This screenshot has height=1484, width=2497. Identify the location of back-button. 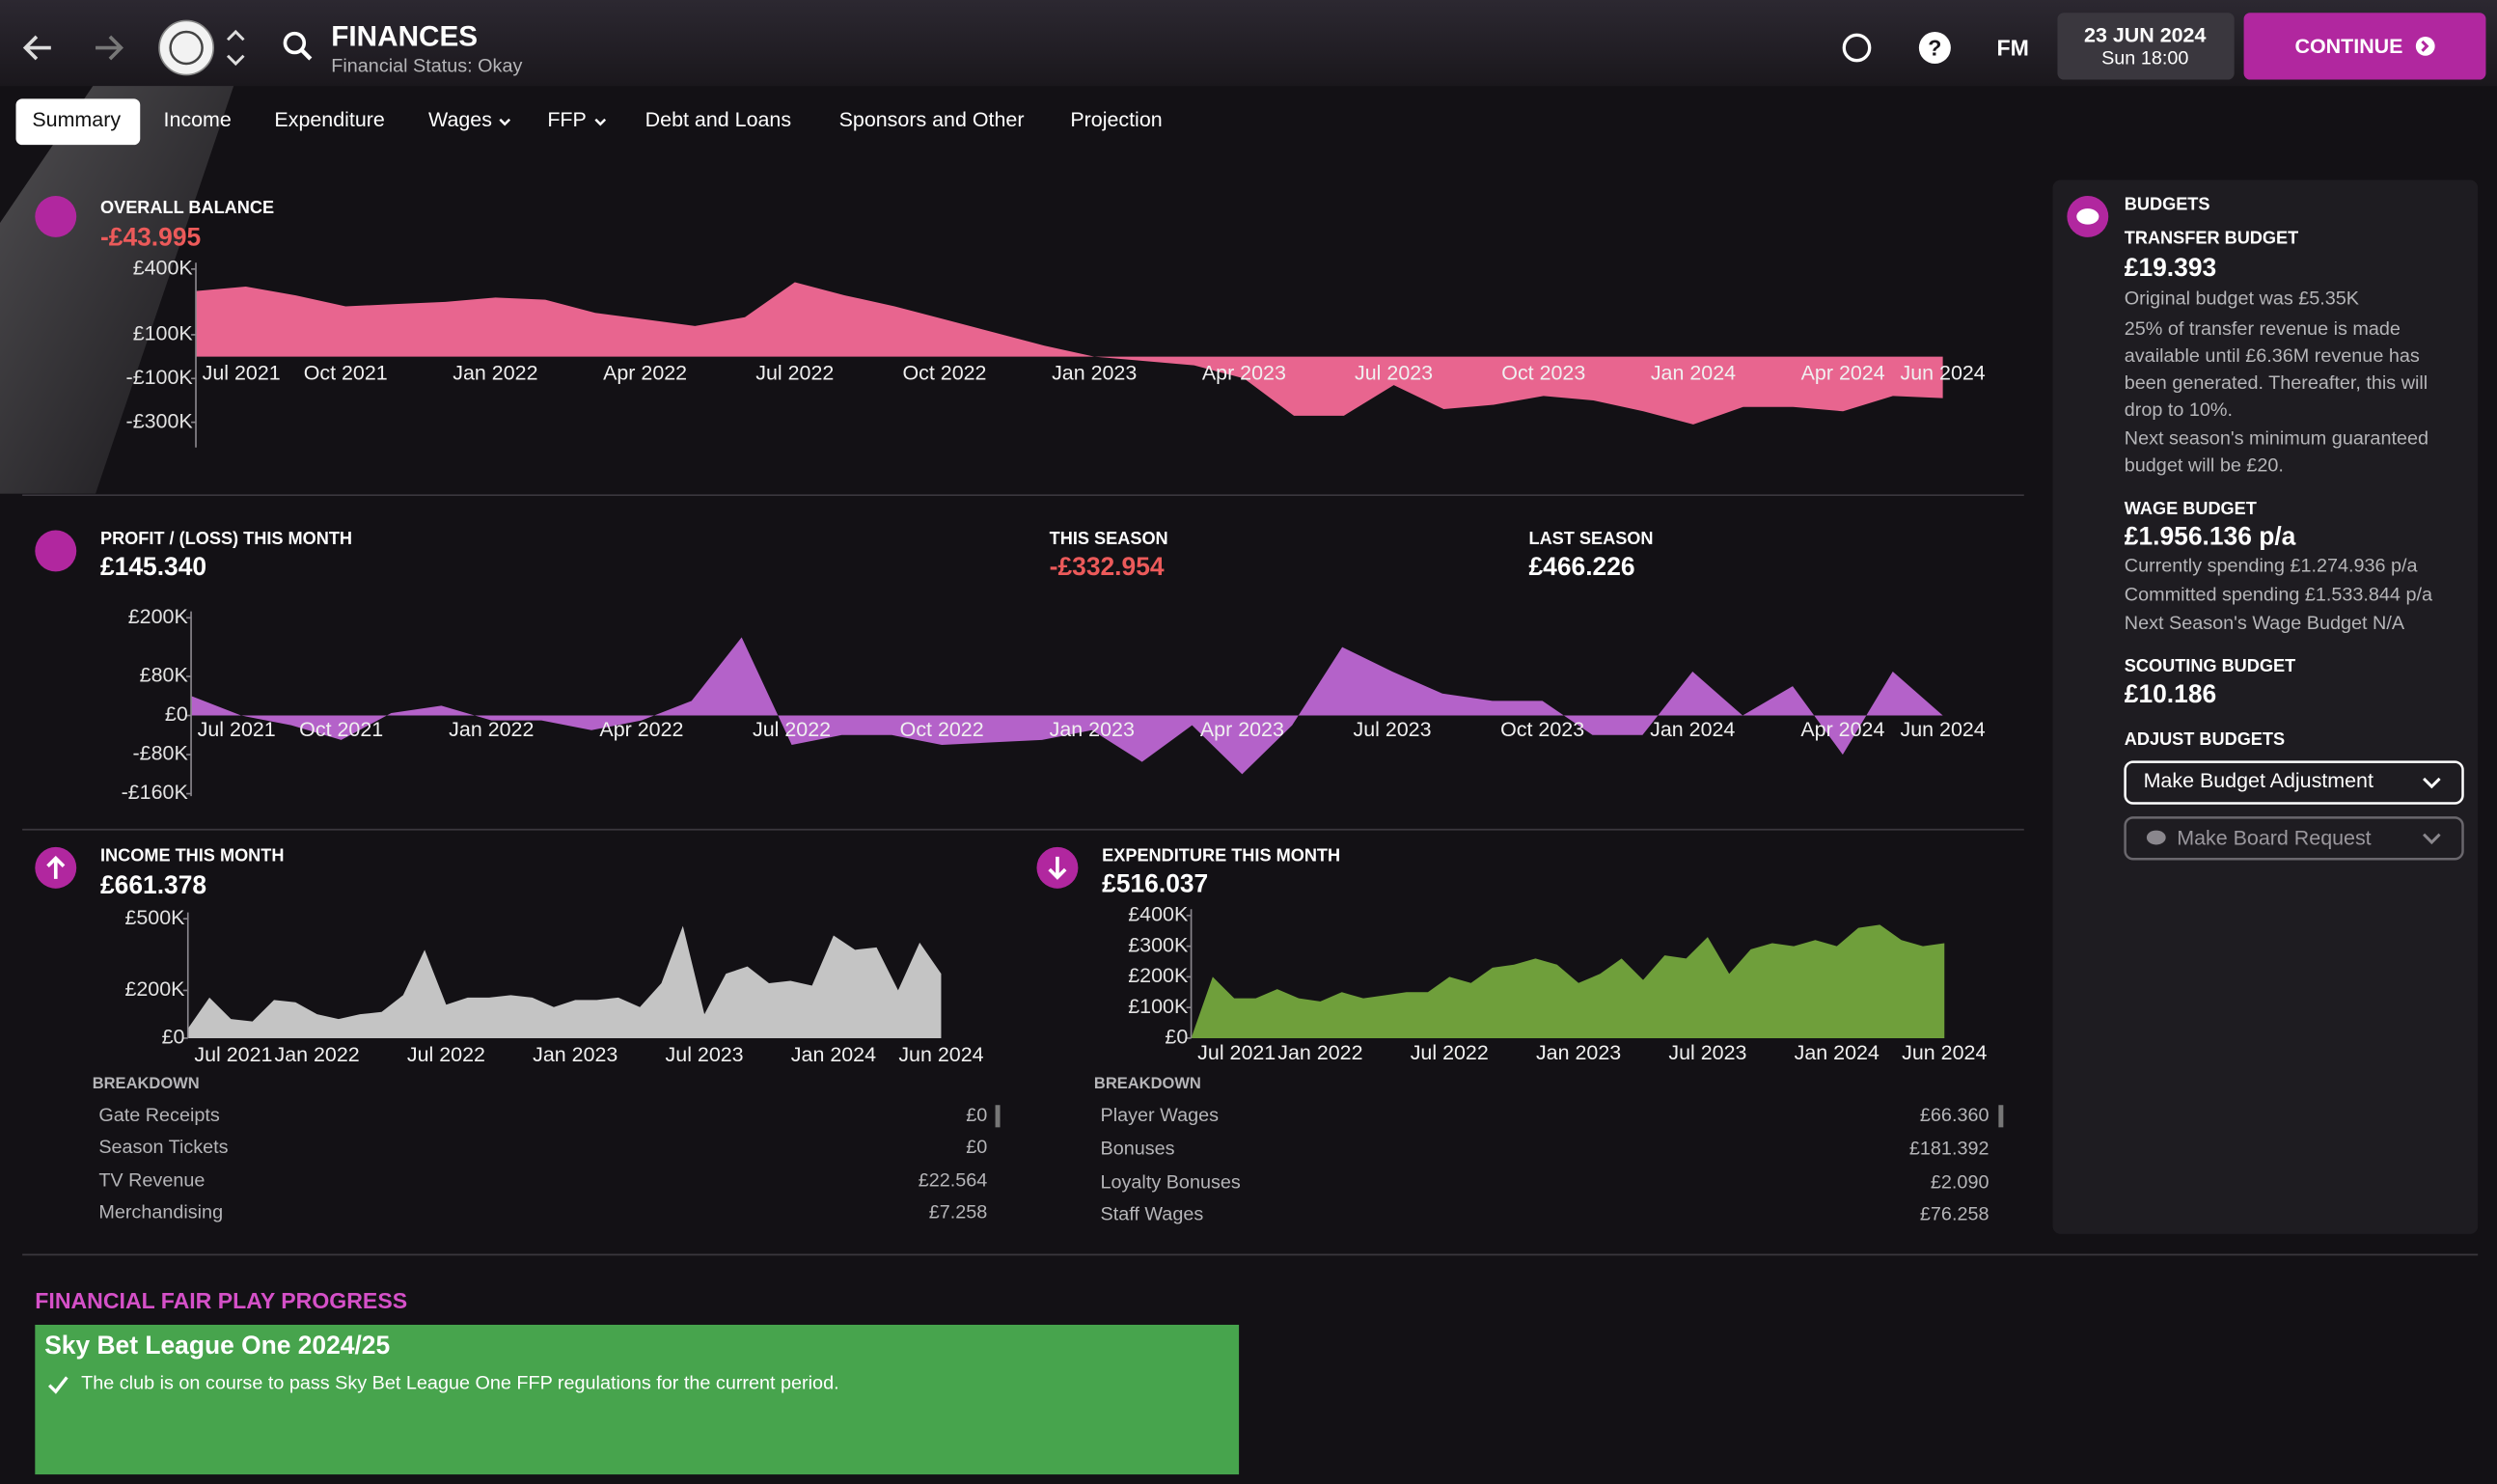
(36, 48).